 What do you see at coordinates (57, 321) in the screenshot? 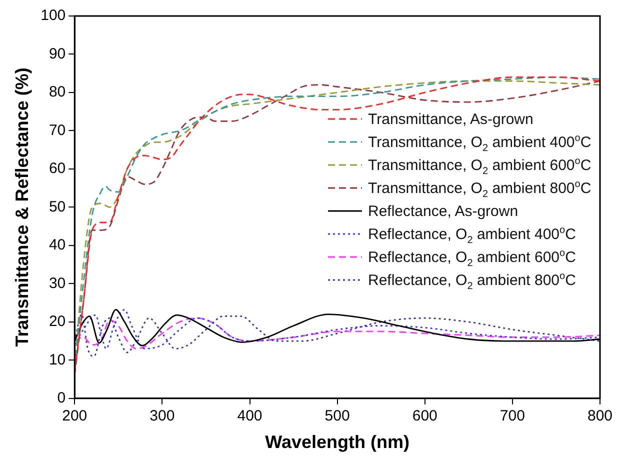
I see `y-tick-label: 20` at bounding box center [57, 321].